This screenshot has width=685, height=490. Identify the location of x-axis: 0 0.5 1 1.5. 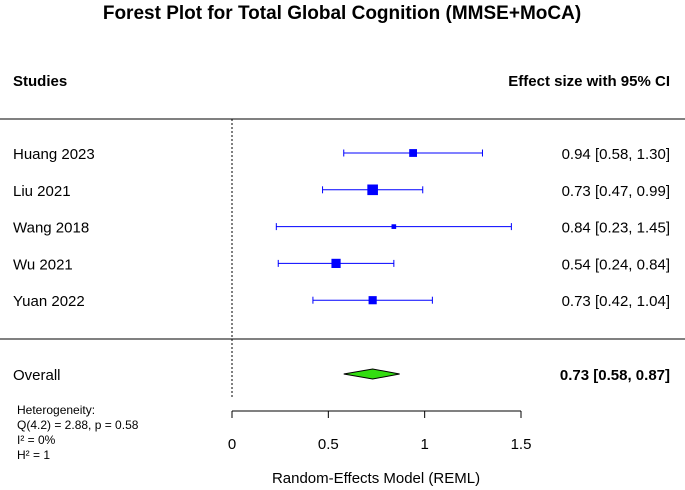
(380, 431).